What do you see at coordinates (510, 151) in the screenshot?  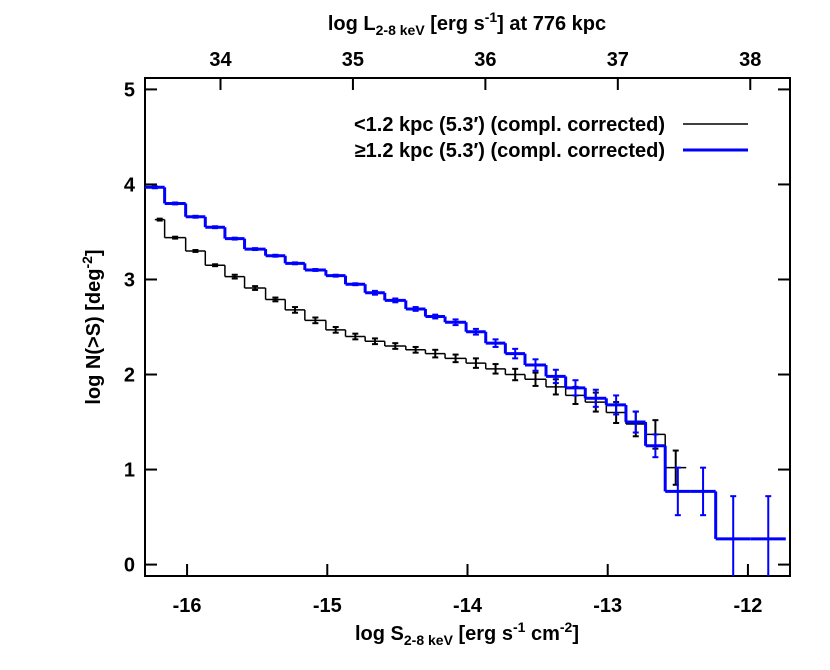 I see `legend-label: ≥1.2 kpc (5.3′) (compl. corrected)` at bounding box center [510, 151].